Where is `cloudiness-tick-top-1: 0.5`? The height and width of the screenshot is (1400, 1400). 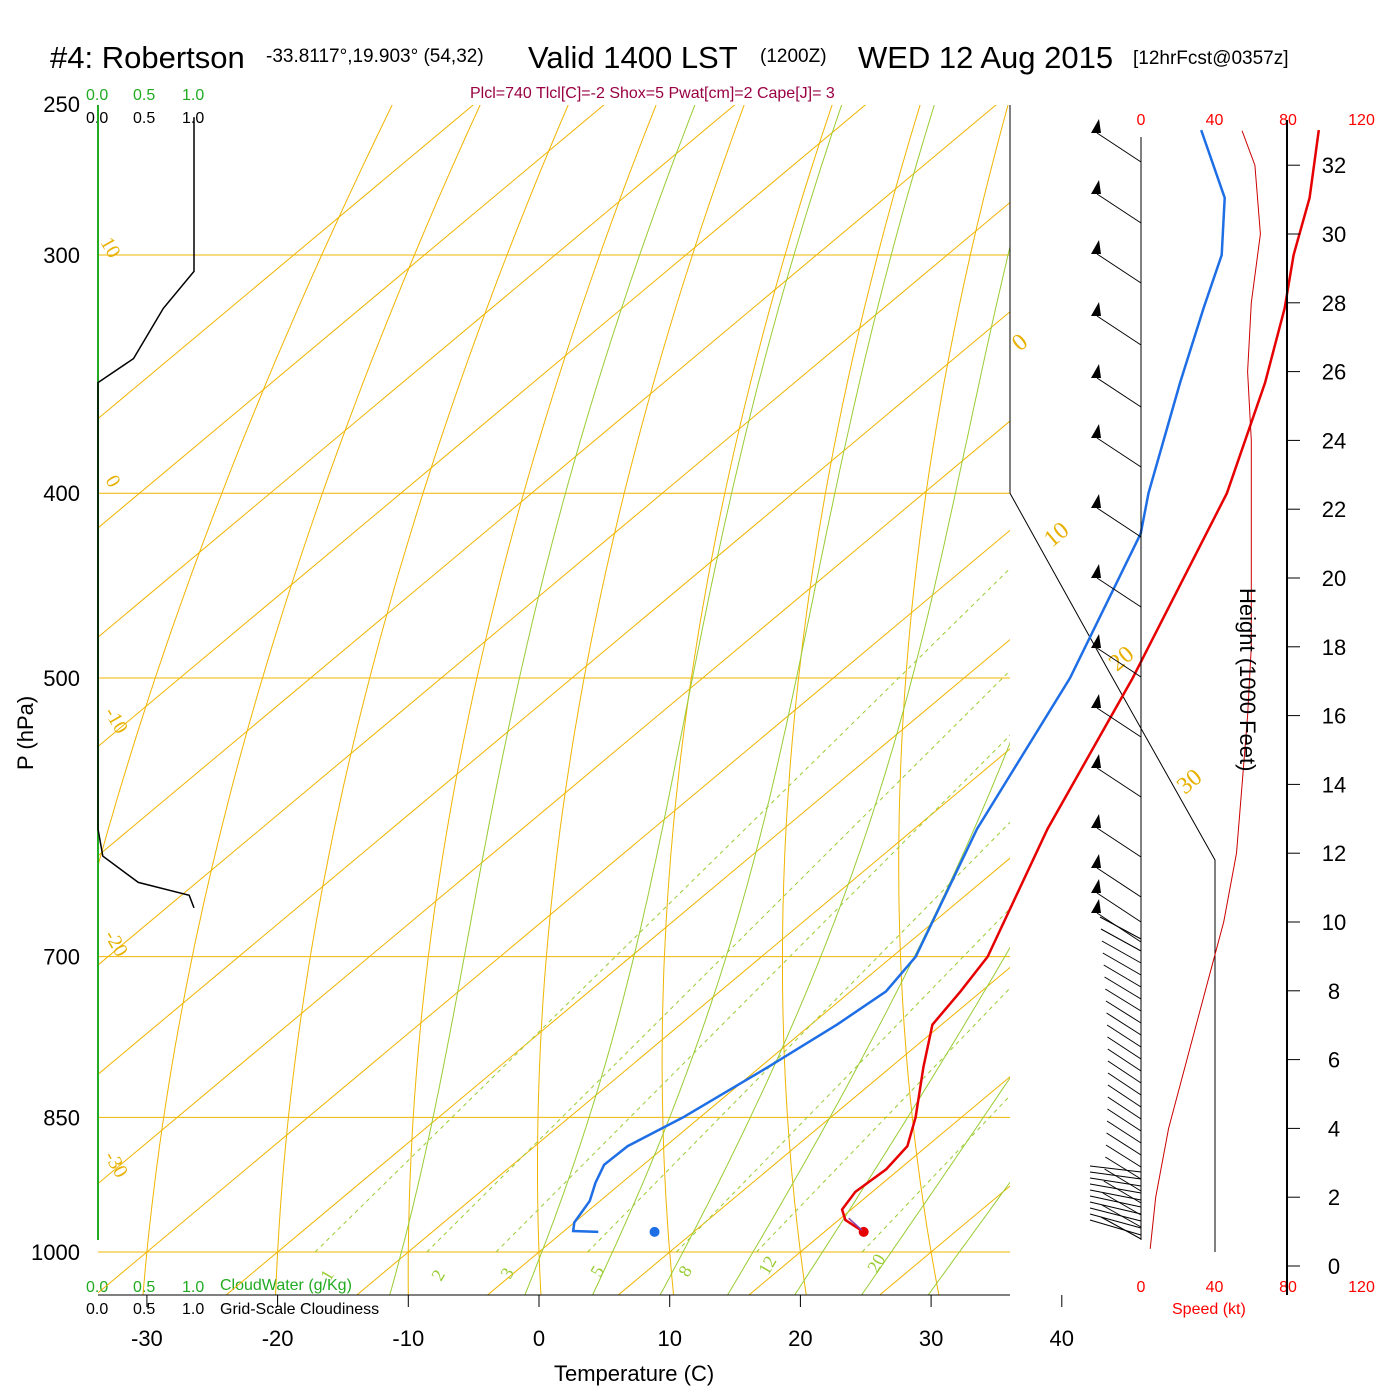
cloudiness-tick-top-1: 0.5 is located at coordinates (144, 118).